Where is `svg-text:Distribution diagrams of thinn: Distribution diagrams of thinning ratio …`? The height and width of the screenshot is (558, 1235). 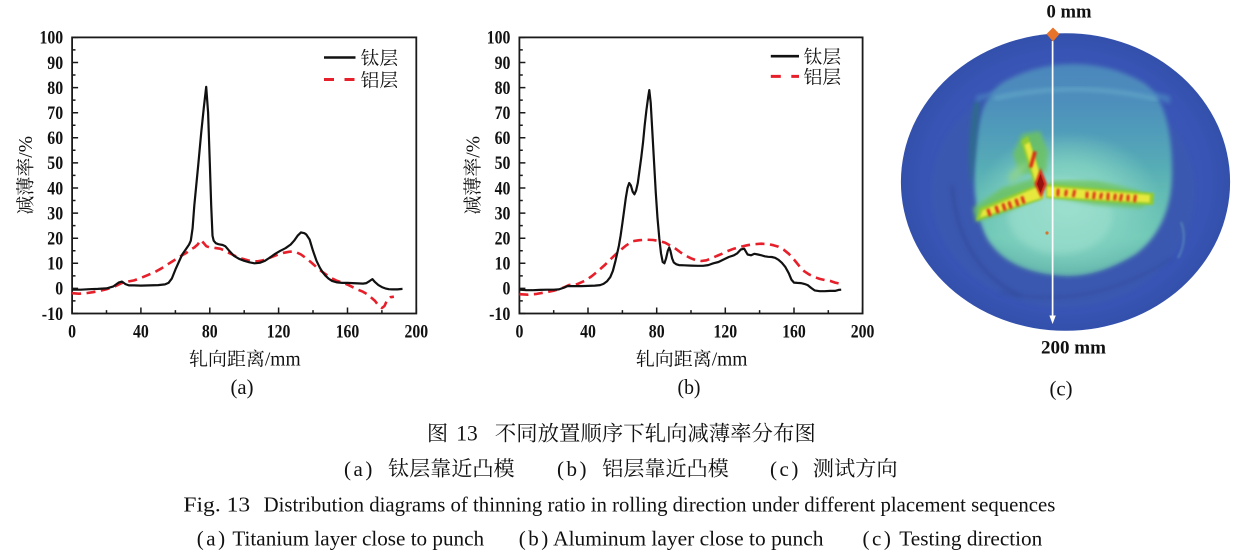
svg-text:Distribution diagrams of thinn: Distribution diagrams of thinning ratio … is located at coordinates (660, 505).